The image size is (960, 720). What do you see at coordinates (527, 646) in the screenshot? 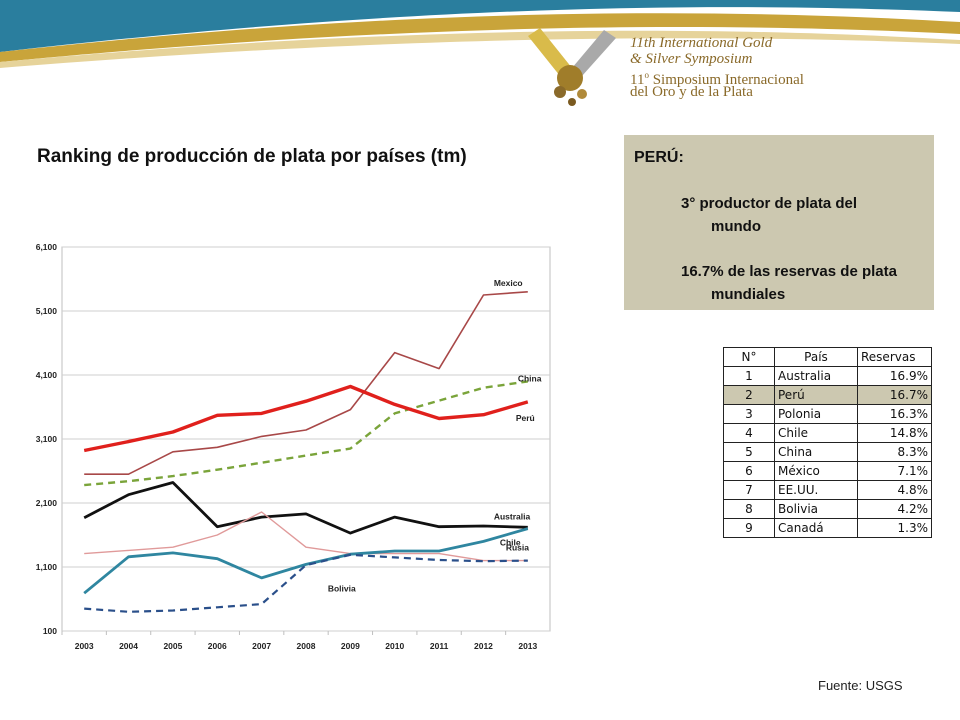
I see `x-tick-label: 2013` at bounding box center [527, 646].